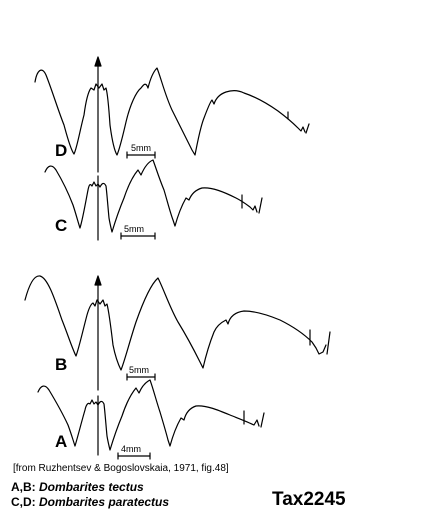 Image resolution: width=433 pixels, height=519 pixels. What do you see at coordinates (61, 150) in the screenshot?
I see `figure-label-d: D` at bounding box center [61, 150].